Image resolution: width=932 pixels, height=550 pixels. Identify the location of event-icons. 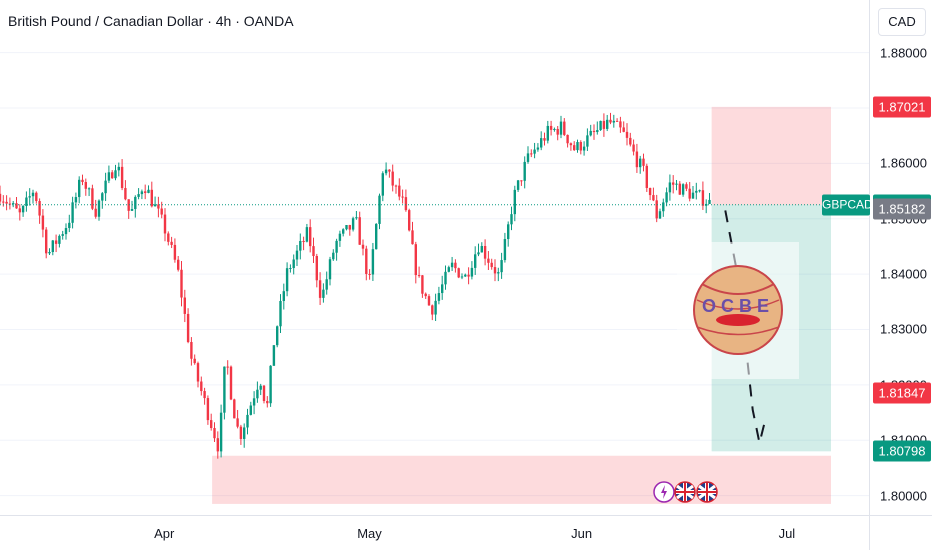
(688, 492).